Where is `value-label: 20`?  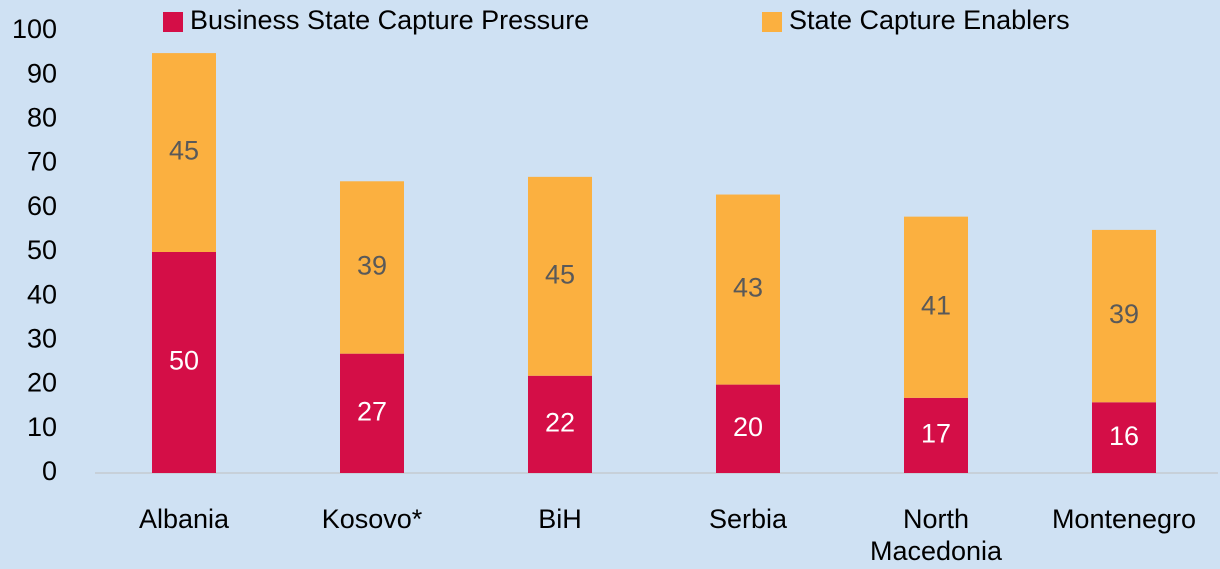
value-label: 20 is located at coordinates (748, 427).